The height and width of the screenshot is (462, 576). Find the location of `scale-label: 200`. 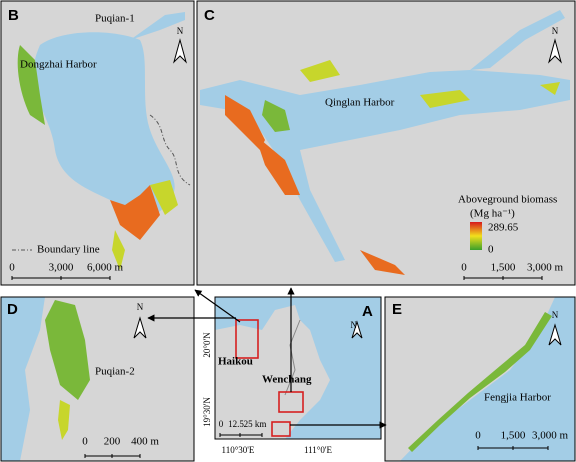

scale-label: 200 is located at coordinates (112, 442).